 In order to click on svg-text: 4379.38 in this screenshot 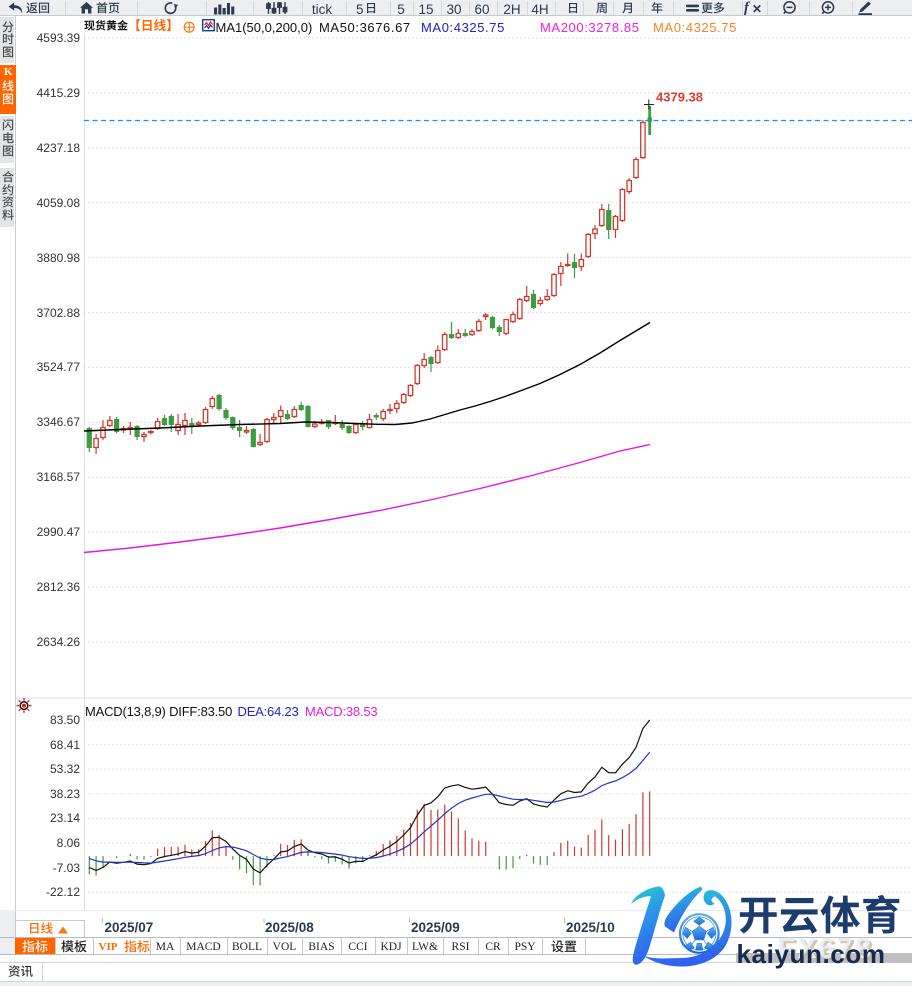, I will do `click(679, 97)`.